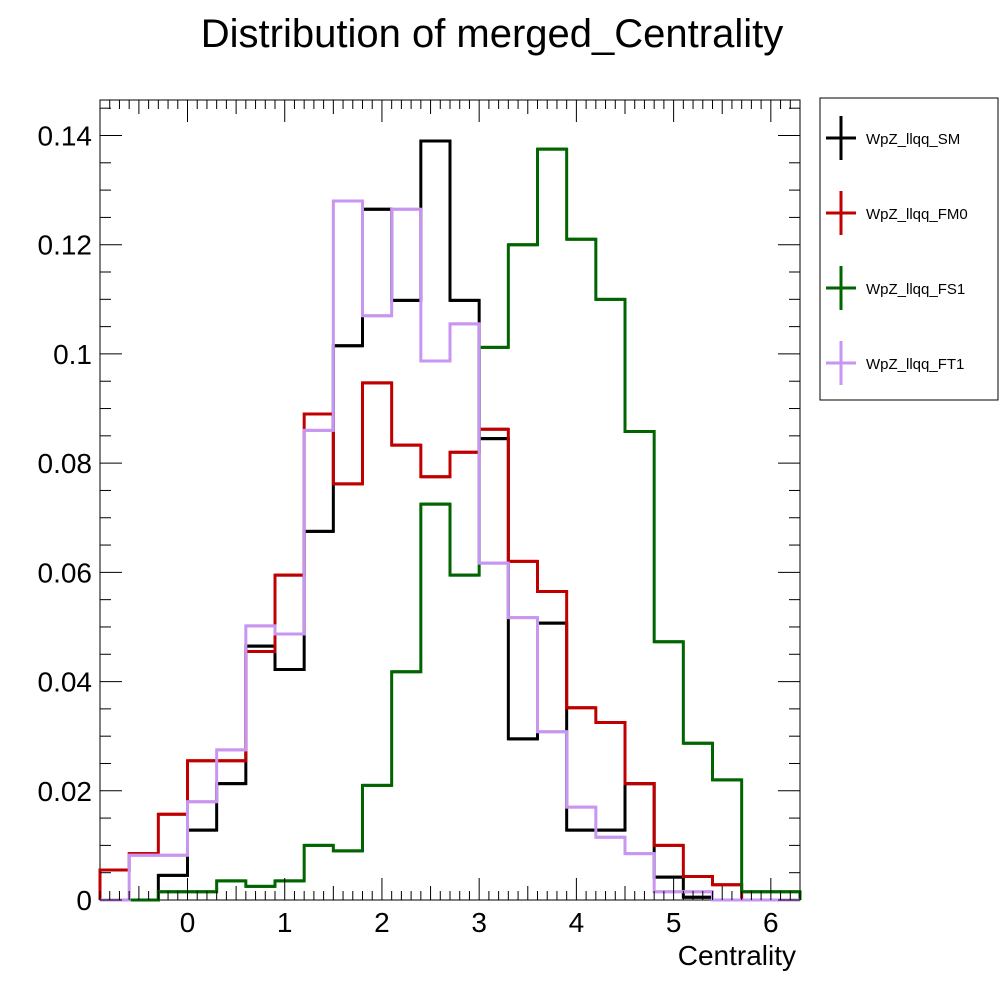 This screenshot has height=1000, width=1000. I want to click on x-tick-label: 2, so click(382, 922).